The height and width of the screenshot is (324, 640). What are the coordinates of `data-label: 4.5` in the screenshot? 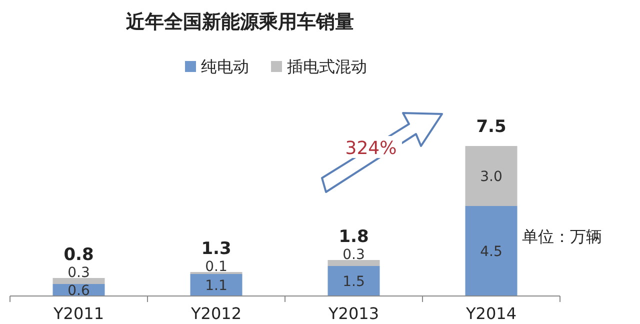 It's located at (491, 252).